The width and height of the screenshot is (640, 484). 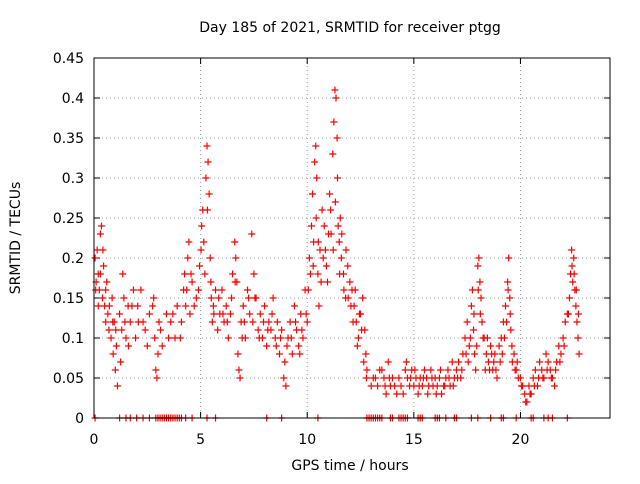 What do you see at coordinates (73, 179) in the screenshot?
I see `y-tick-label: 0.3` at bounding box center [73, 179].